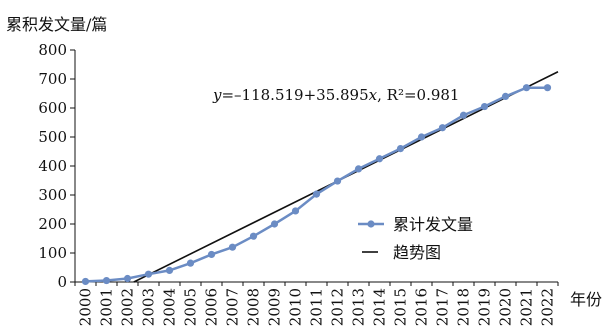  Describe the element at coordinates (464, 307) in the screenshot. I see `x-tick-label: 2018` at that location.